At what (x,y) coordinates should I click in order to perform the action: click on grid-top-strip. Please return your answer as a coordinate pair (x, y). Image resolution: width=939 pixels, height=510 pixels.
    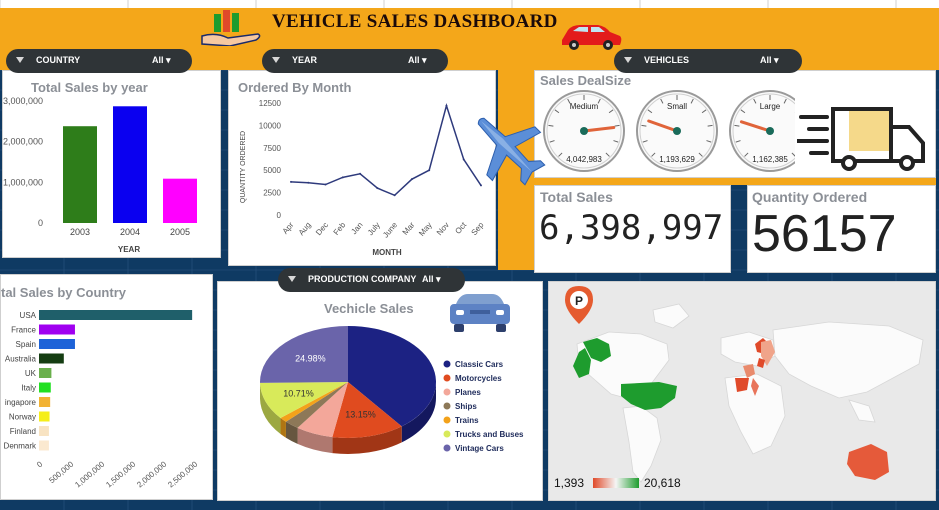
    Looking at the image, I should click on (469, 4).